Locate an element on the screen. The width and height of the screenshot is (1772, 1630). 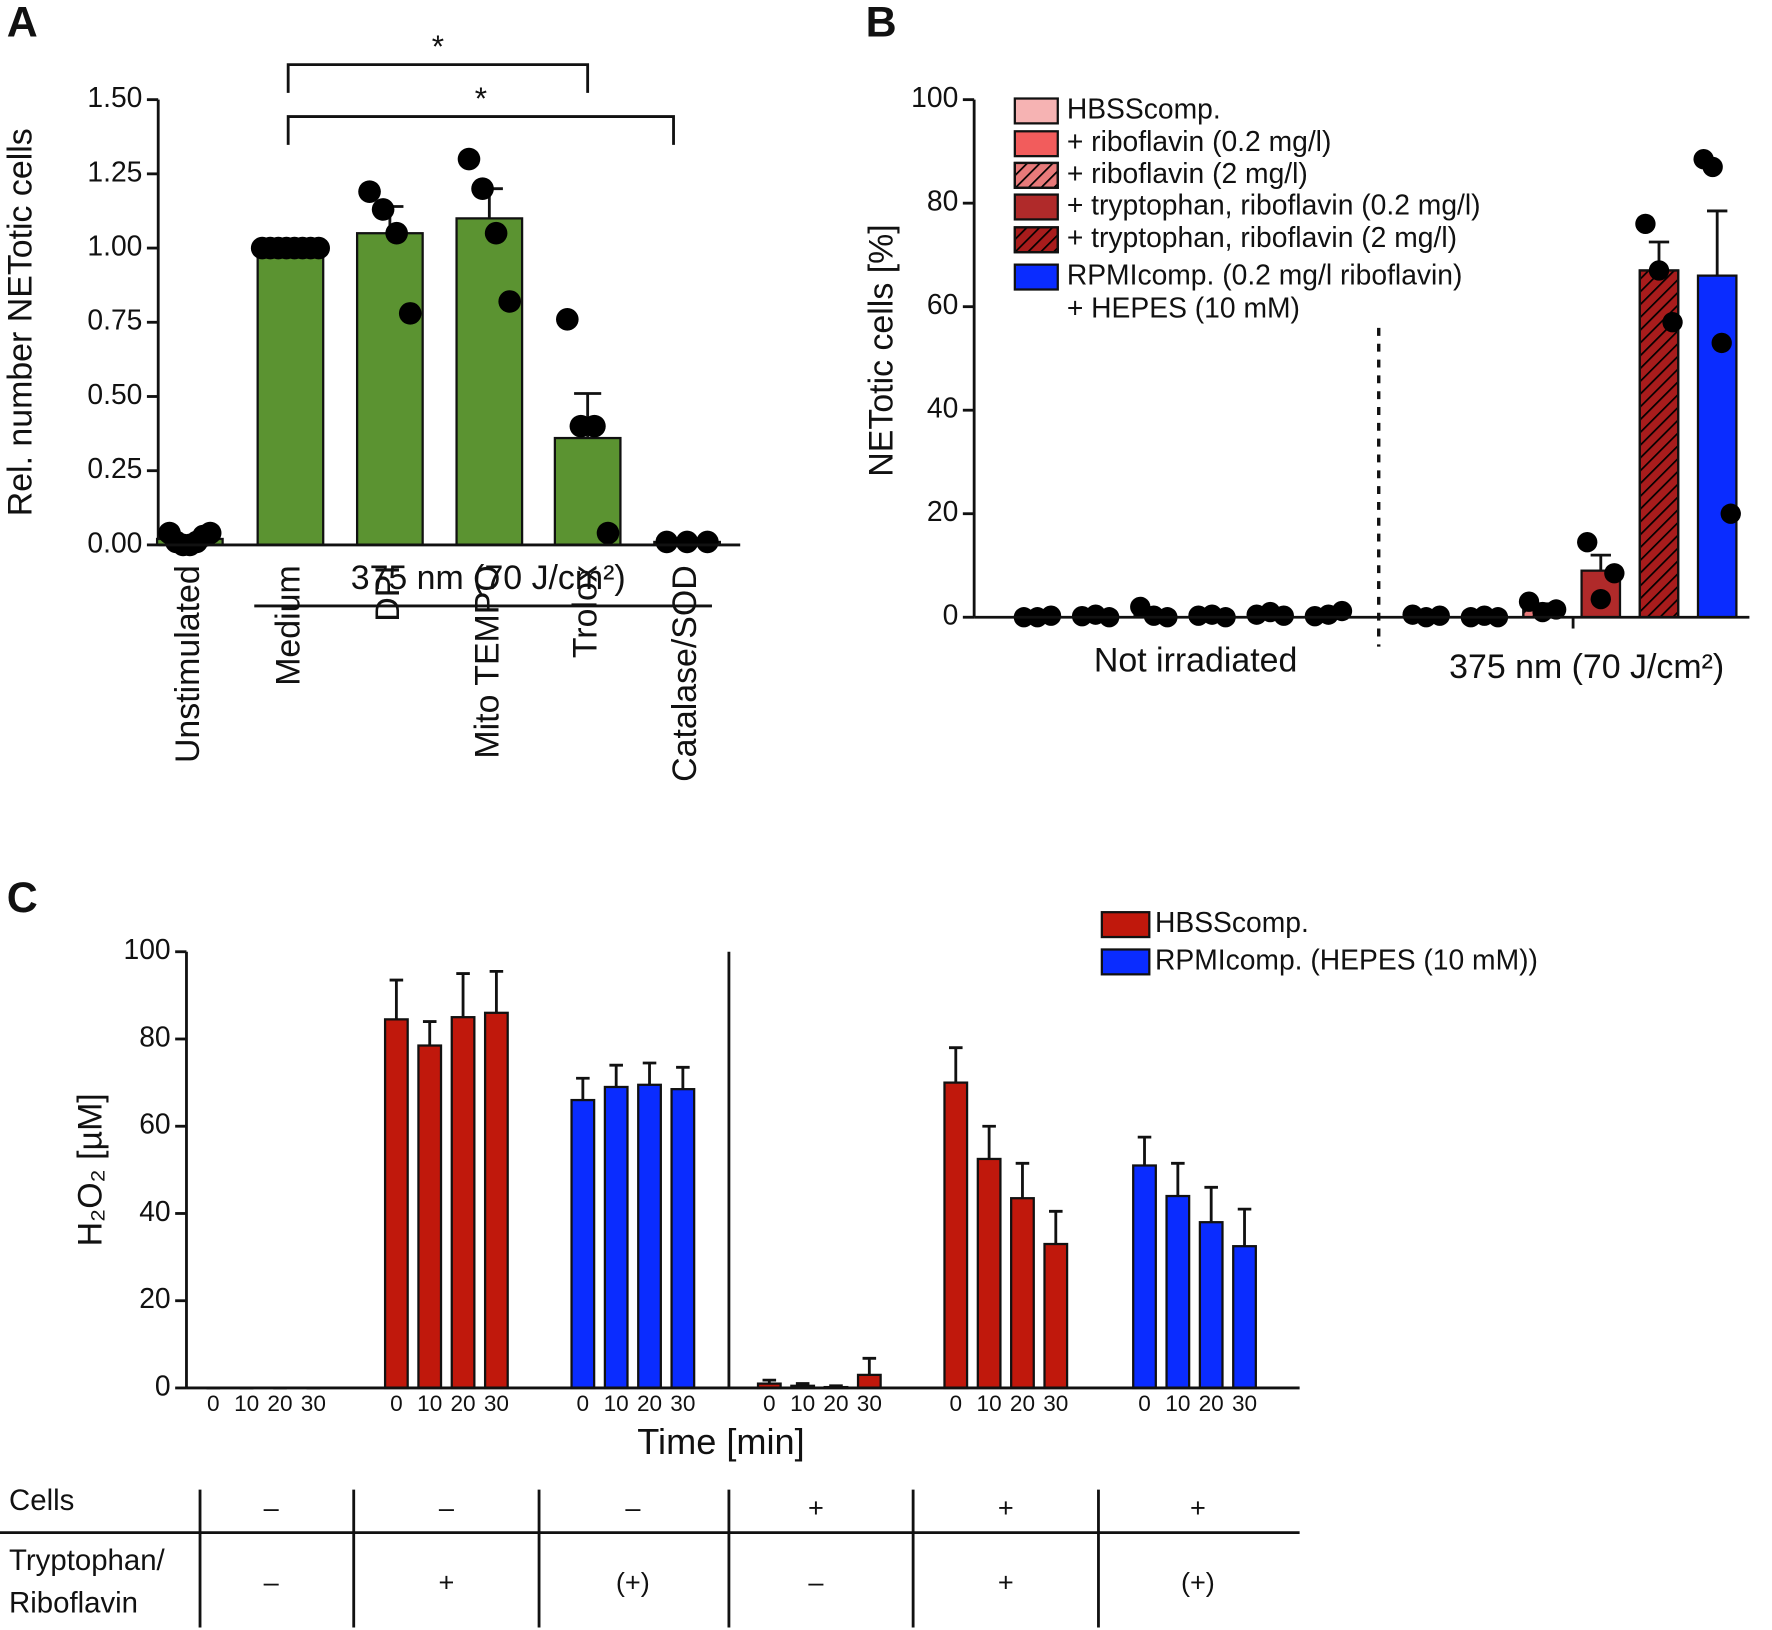
y-tick-label: 40 is located at coordinates (154, 1211).